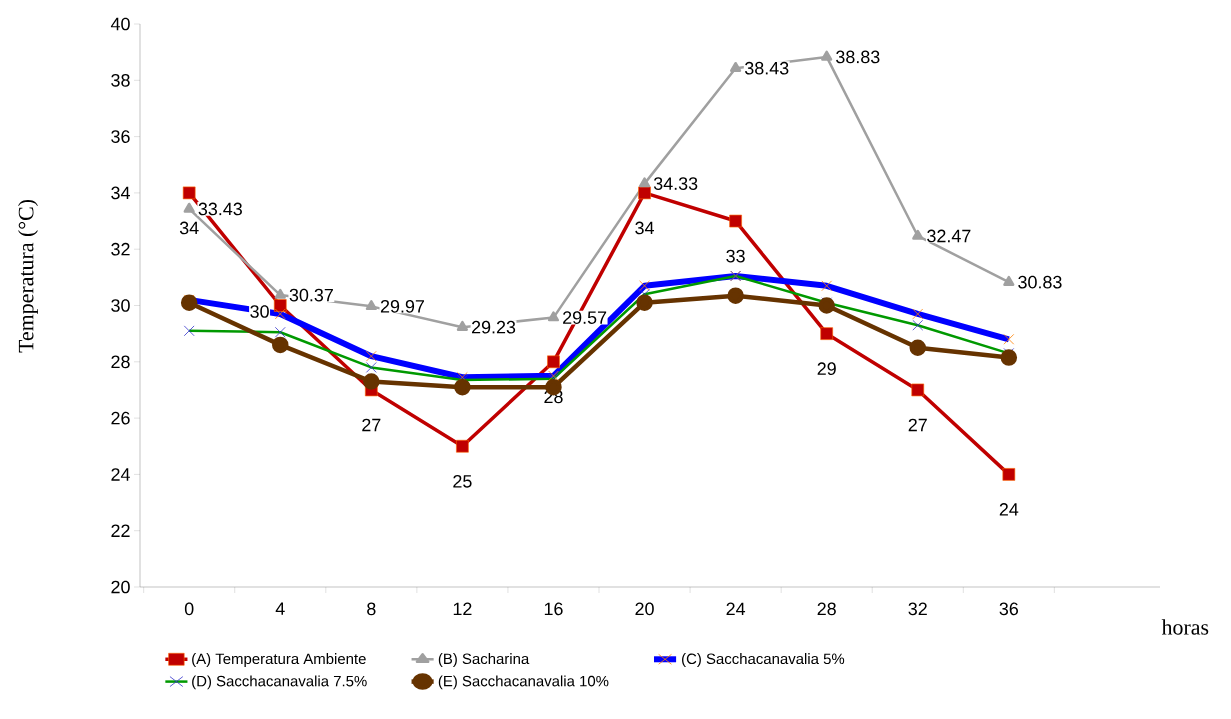 The height and width of the screenshot is (719, 1231). I want to click on data-label: 38.43, so click(767, 68).